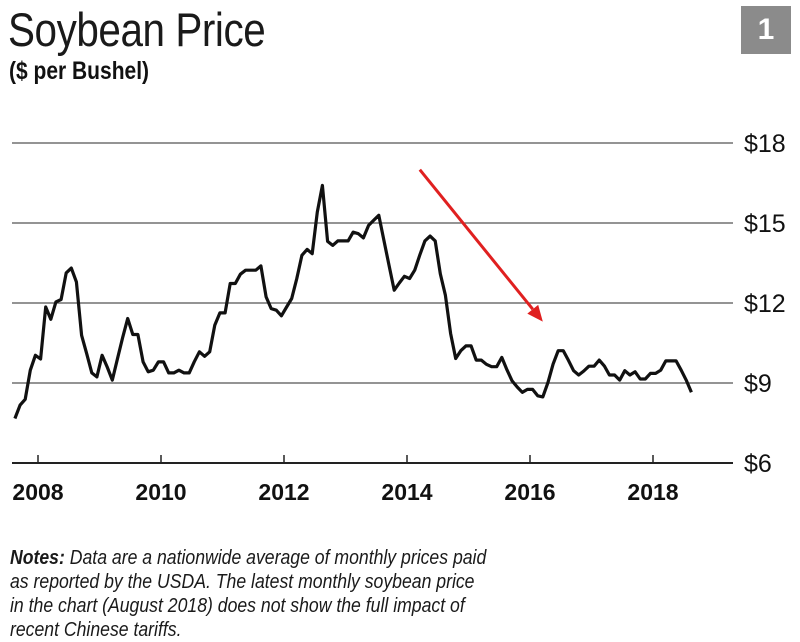  What do you see at coordinates (283, 492) in the screenshot?
I see `x-tick-label: 2012` at bounding box center [283, 492].